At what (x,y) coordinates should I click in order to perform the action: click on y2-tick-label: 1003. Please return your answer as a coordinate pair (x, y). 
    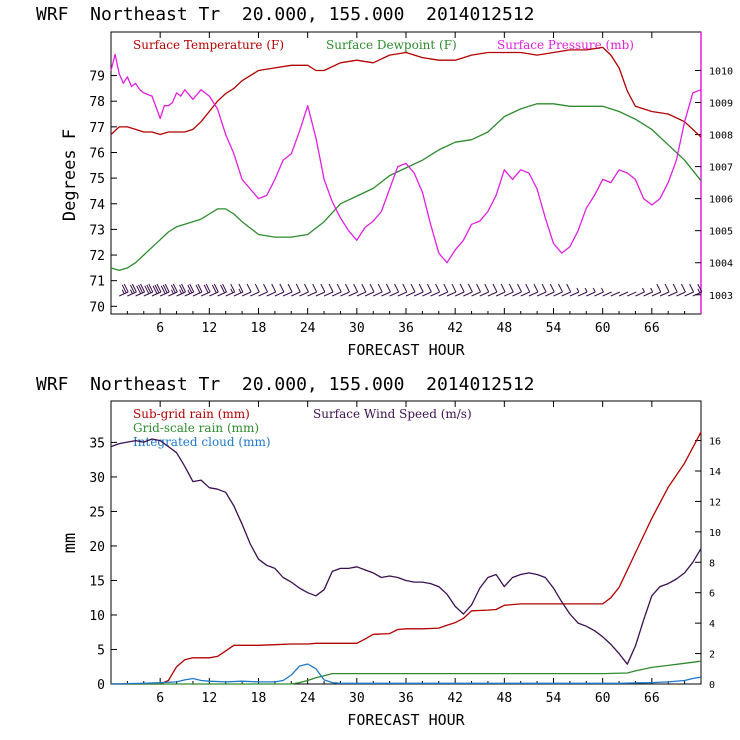
    Looking at the image, I should click on (721, 296).